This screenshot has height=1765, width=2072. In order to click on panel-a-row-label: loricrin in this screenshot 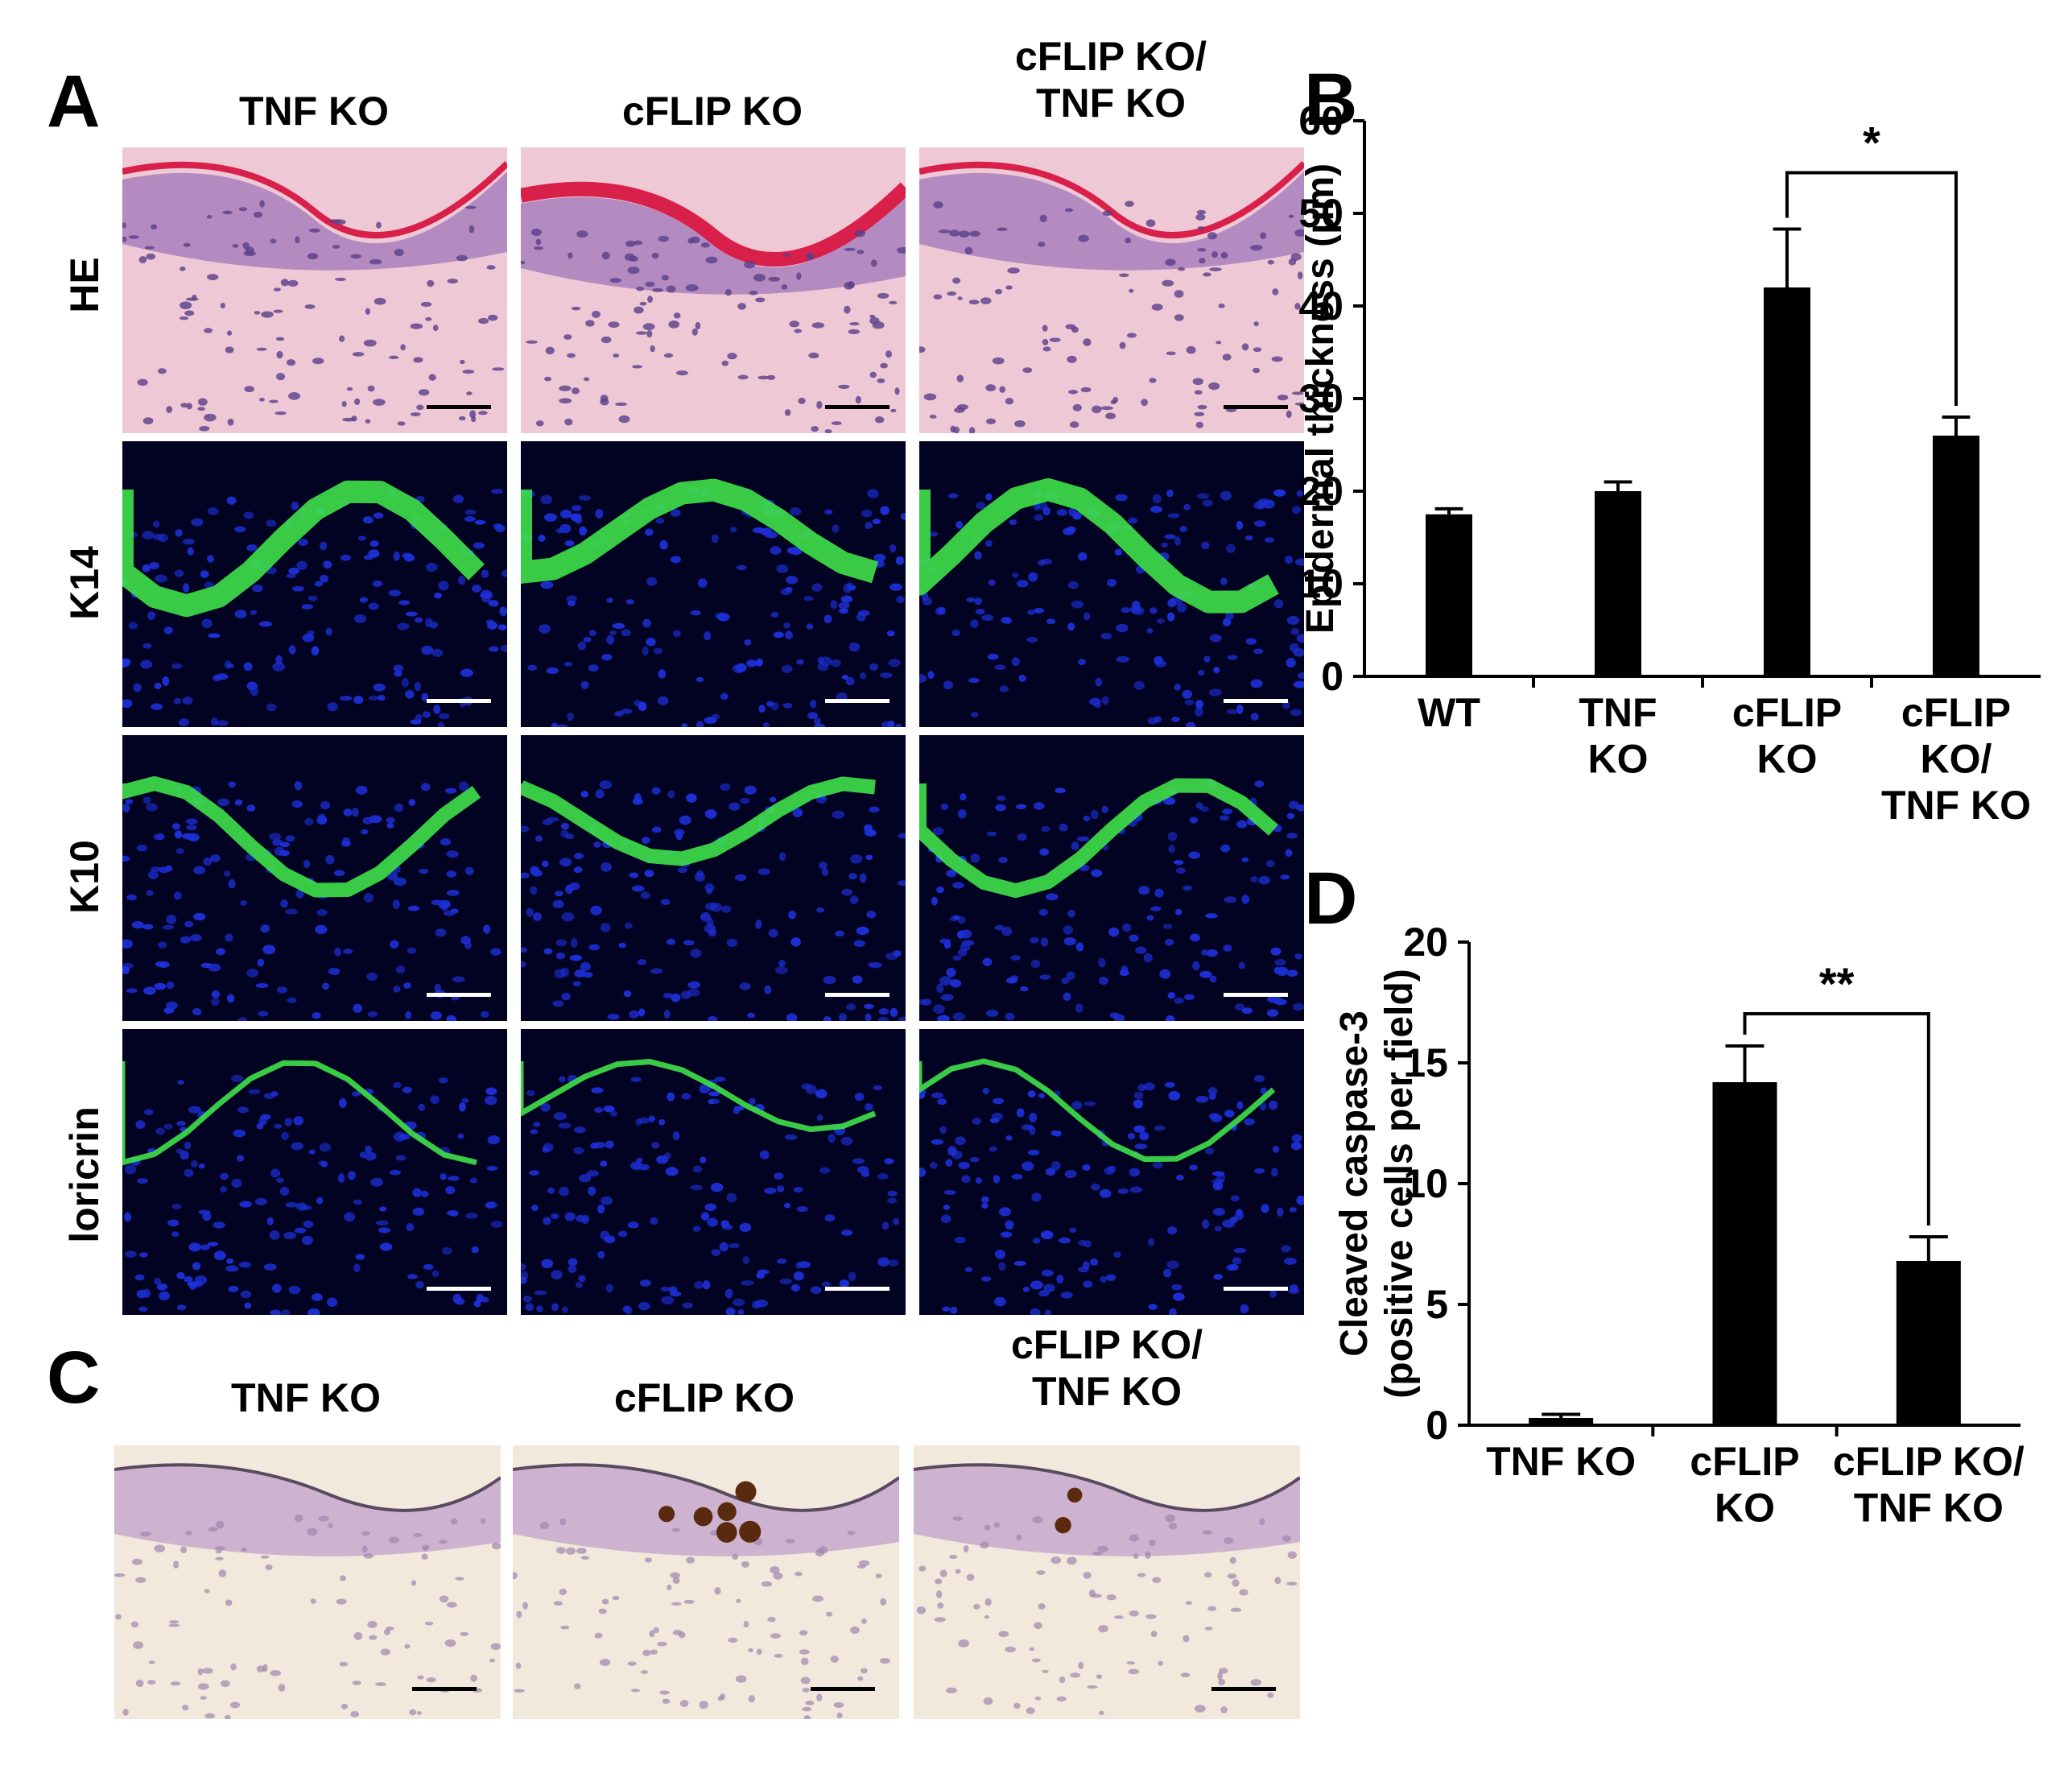, I will do `click(84, 1175)`.